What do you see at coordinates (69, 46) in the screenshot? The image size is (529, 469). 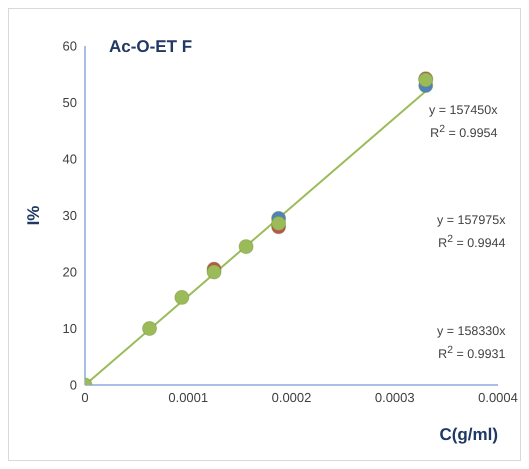 I see `y-tick-label: 60` at bounding box center [69, 46].